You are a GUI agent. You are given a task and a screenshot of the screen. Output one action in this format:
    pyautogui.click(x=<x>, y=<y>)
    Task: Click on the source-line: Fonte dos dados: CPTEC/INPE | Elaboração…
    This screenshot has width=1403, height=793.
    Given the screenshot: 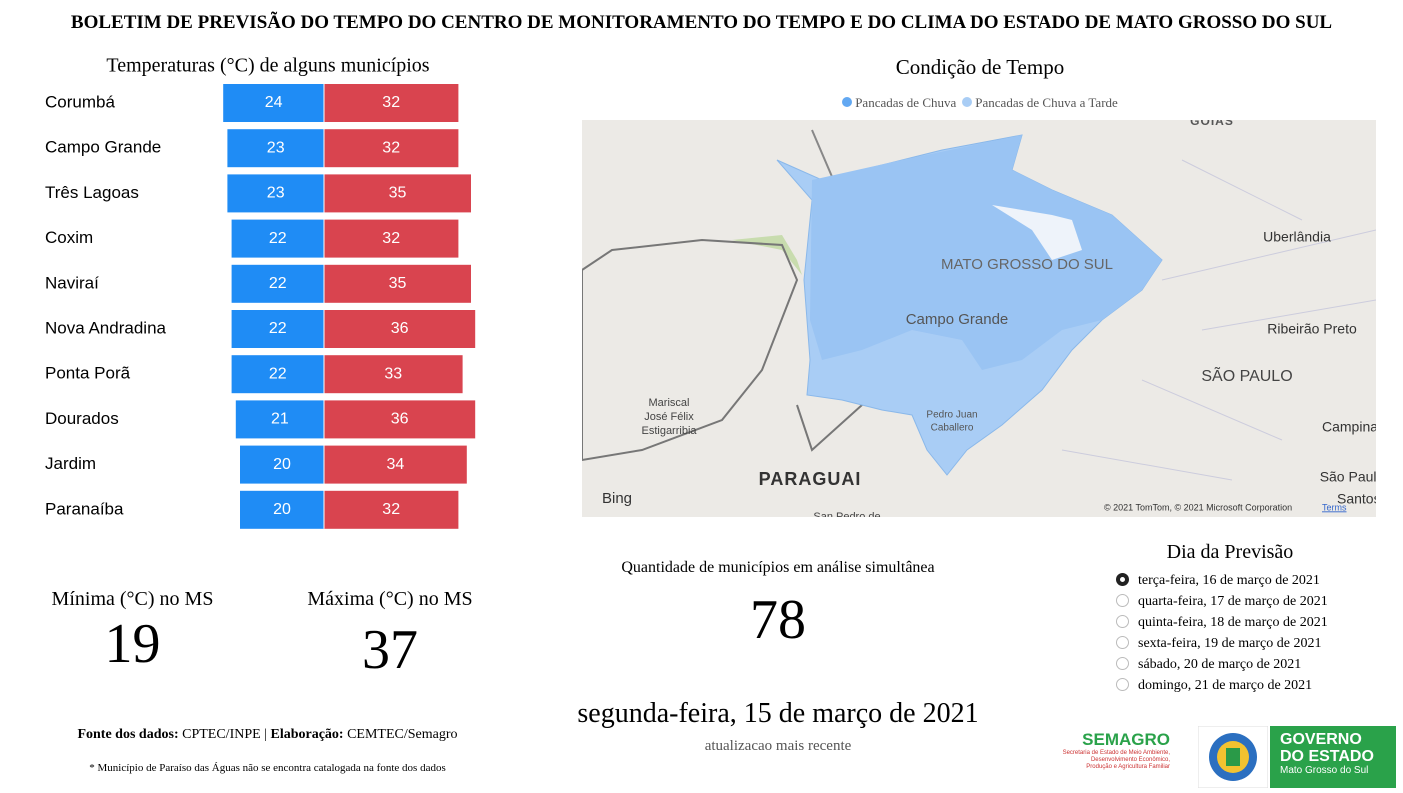 What is the action you would take?
    pyautogui.click(x=267, y=735)
    